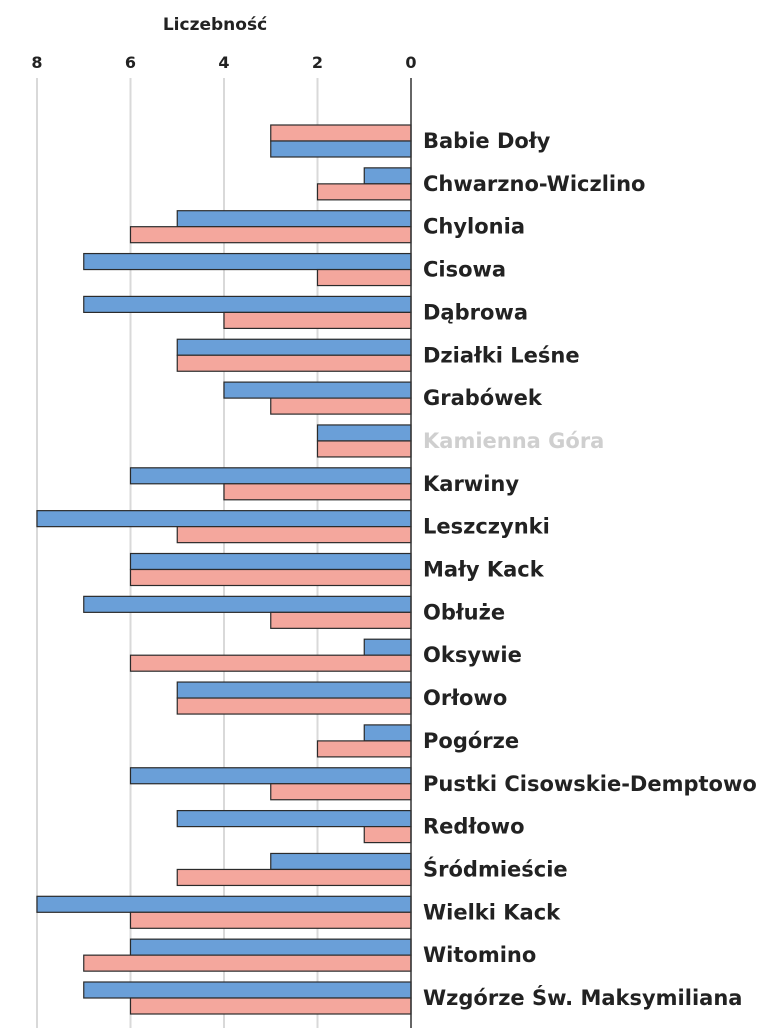 The image size is (774, 1031). I want to click on category-label-11: Obłuże, so click(464, 612).